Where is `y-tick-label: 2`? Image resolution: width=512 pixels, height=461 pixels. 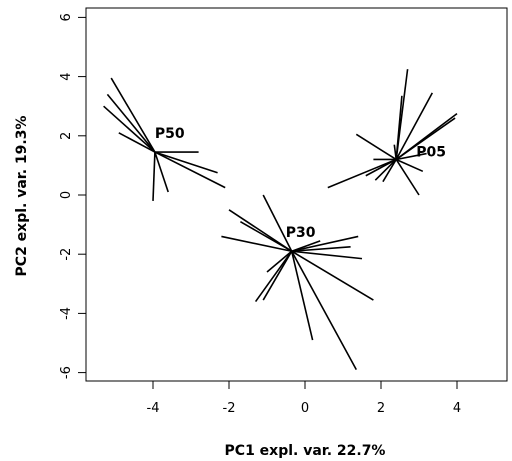 y-tick-label: 2 is located at coordinates (66, 136).